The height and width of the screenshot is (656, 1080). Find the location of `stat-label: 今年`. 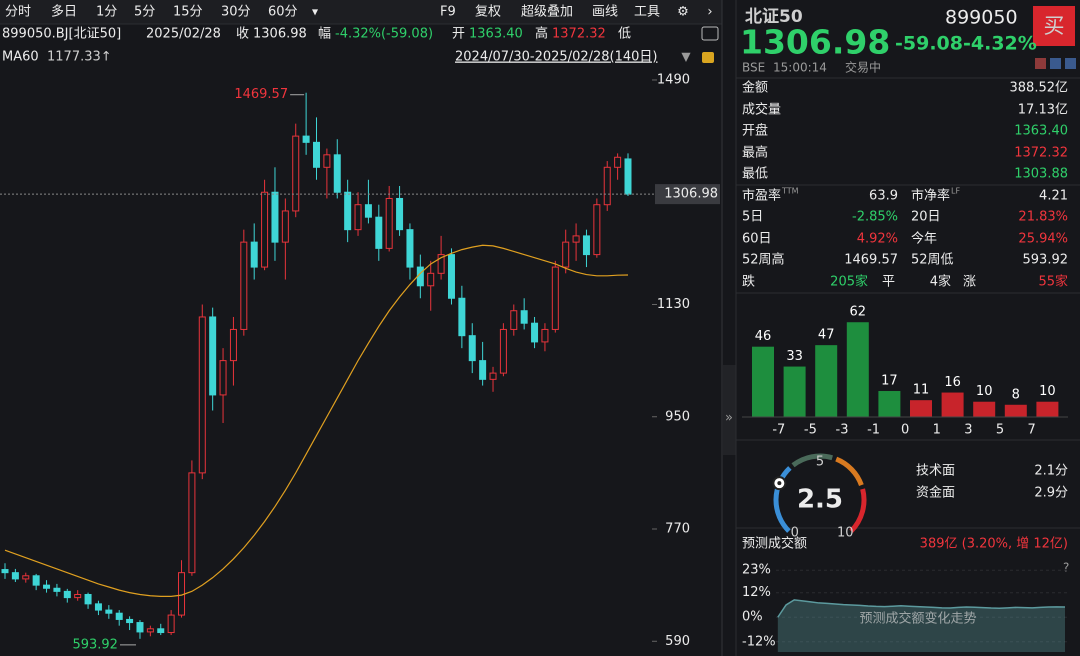

stat-label: 今年 is located at coordinates (924, 239).